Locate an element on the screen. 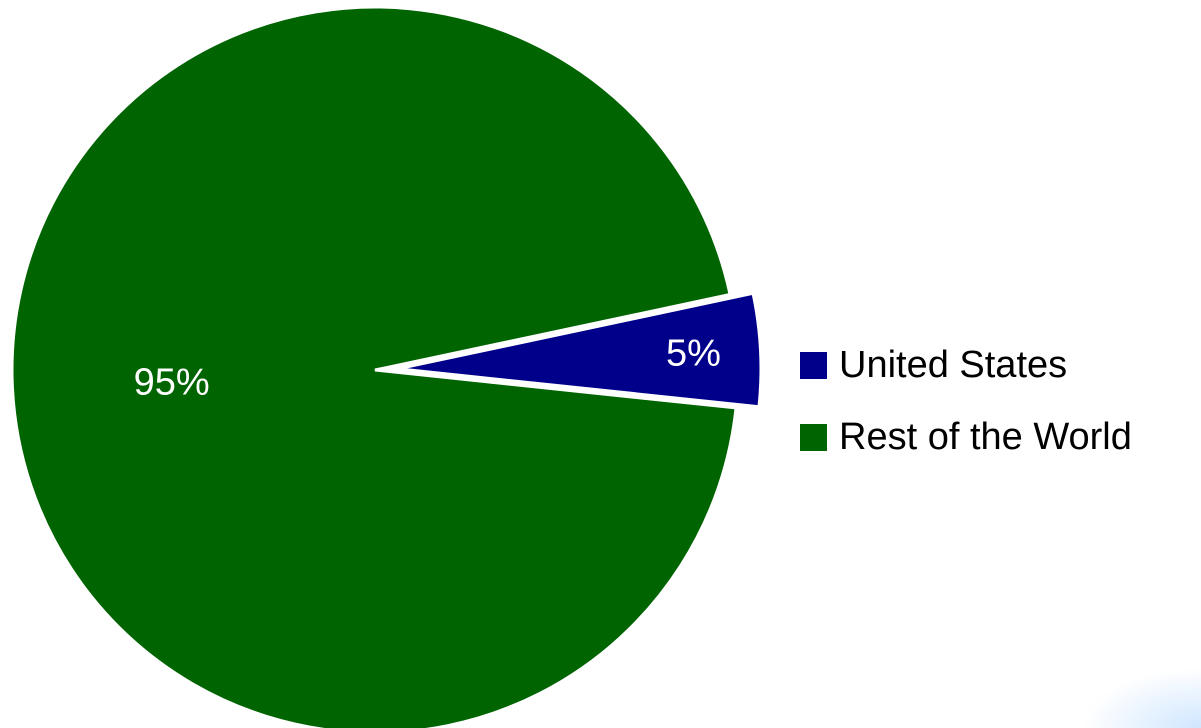 Image resolution: width=1201 pixels, height=728 pixels. data-label-united-states: 5% is located at coordinates (693, 353).